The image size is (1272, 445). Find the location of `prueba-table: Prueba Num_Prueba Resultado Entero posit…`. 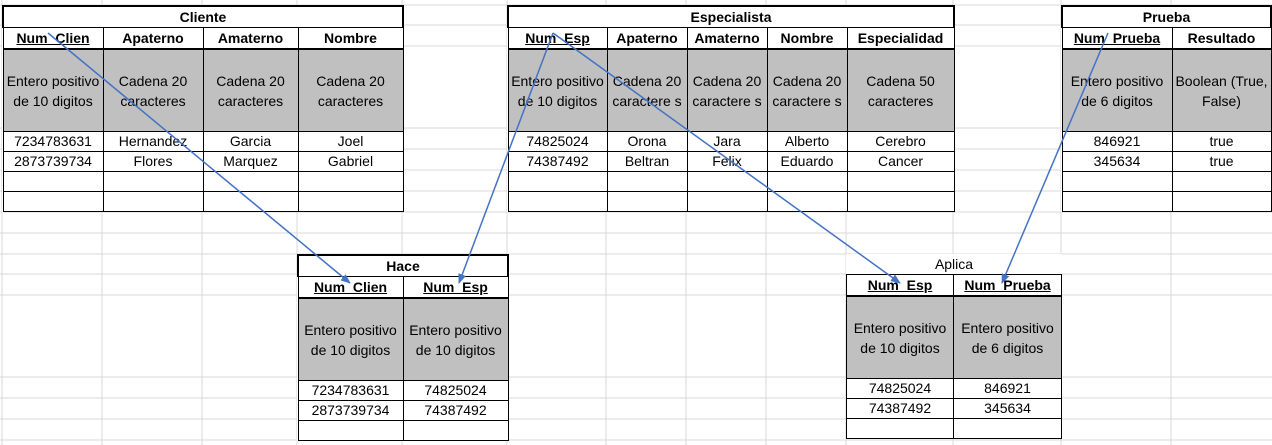

prueba-table: Prueba Num_Prueba Resultado Entero posit… is located at coordinates (1166, 108).